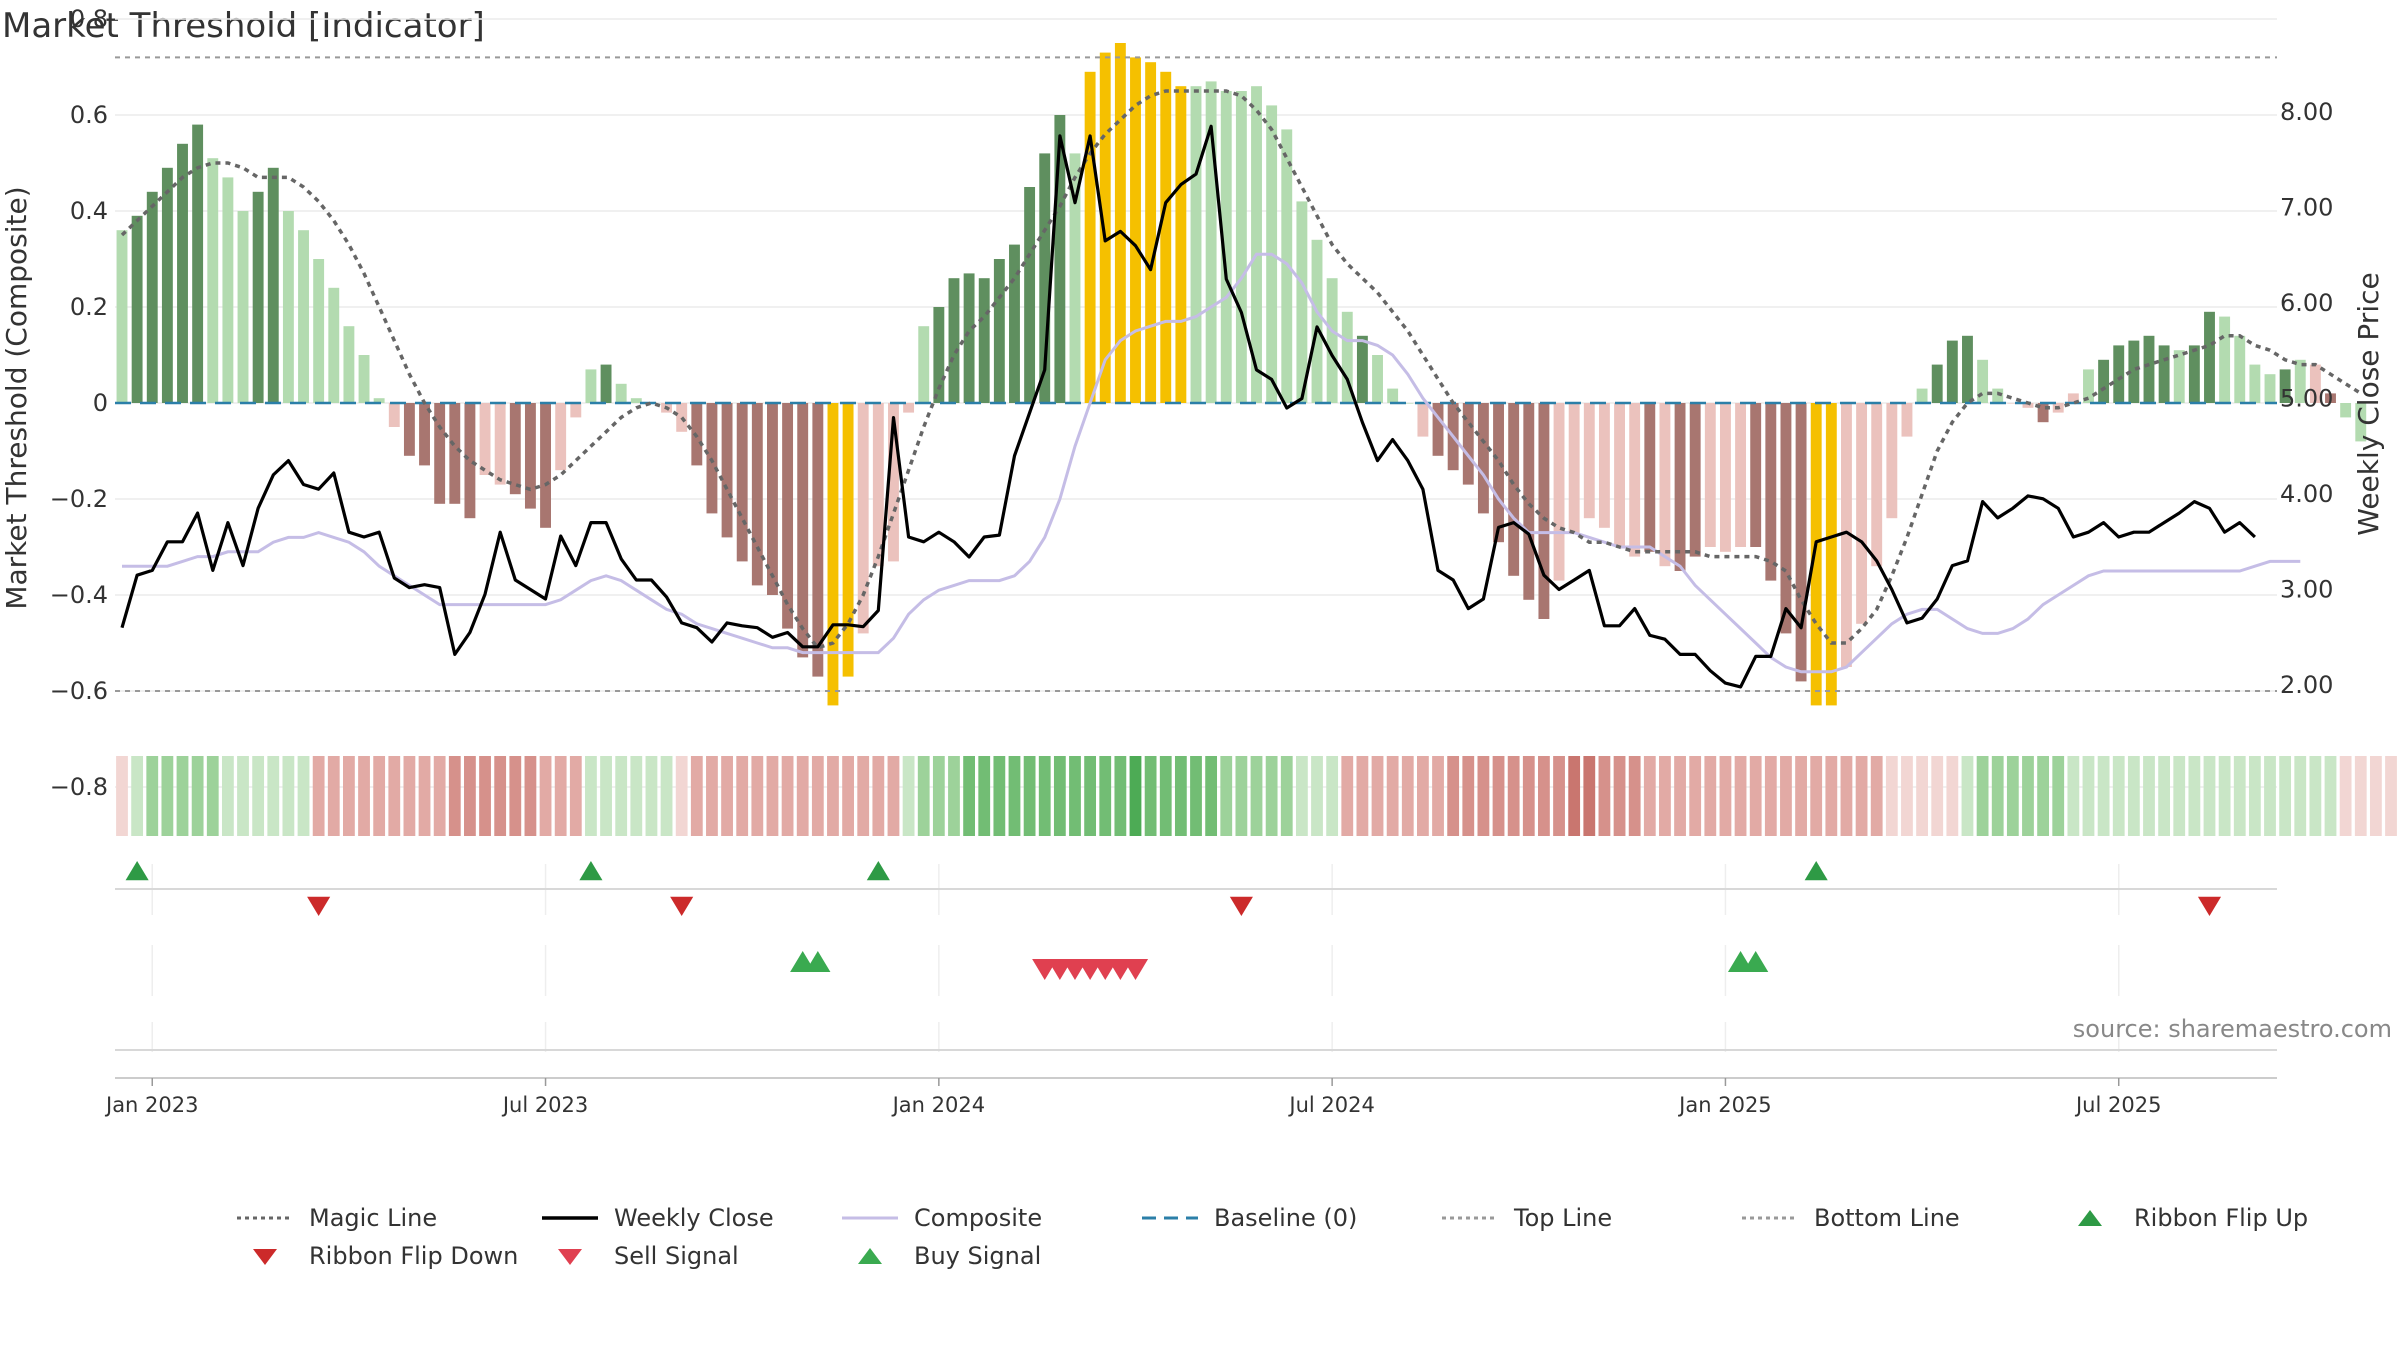  Describe the element at coordinates (1724, 1105) in the screenshot. I see `x-tick-label: Jan 2025` at that location.